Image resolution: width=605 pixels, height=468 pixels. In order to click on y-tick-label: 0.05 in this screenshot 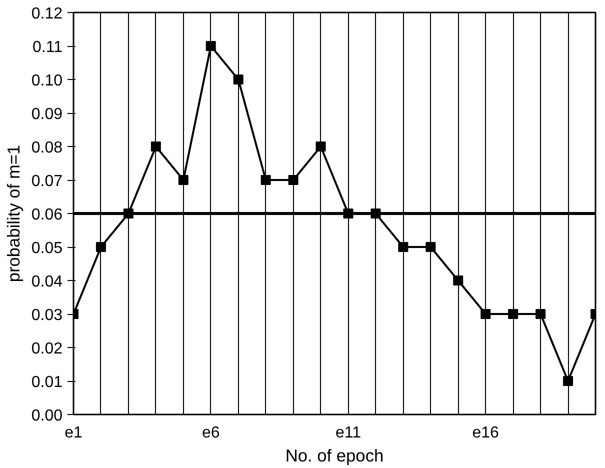, I will do `click(47, 248)`.